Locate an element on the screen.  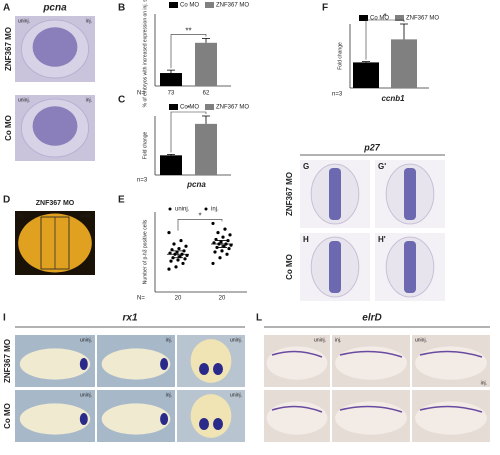
n-value: 62 is located at coordinates (206, 94).